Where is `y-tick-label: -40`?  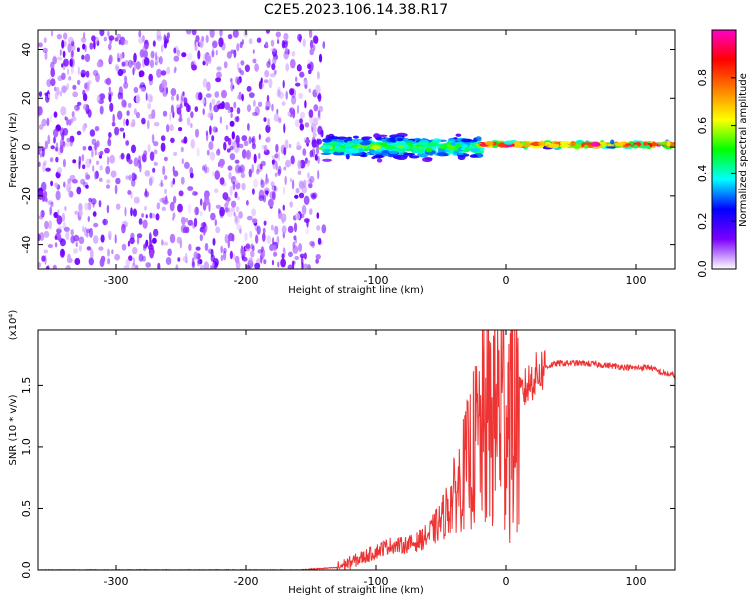
y-tick-label: -40 is located at coordinates (26, 245).